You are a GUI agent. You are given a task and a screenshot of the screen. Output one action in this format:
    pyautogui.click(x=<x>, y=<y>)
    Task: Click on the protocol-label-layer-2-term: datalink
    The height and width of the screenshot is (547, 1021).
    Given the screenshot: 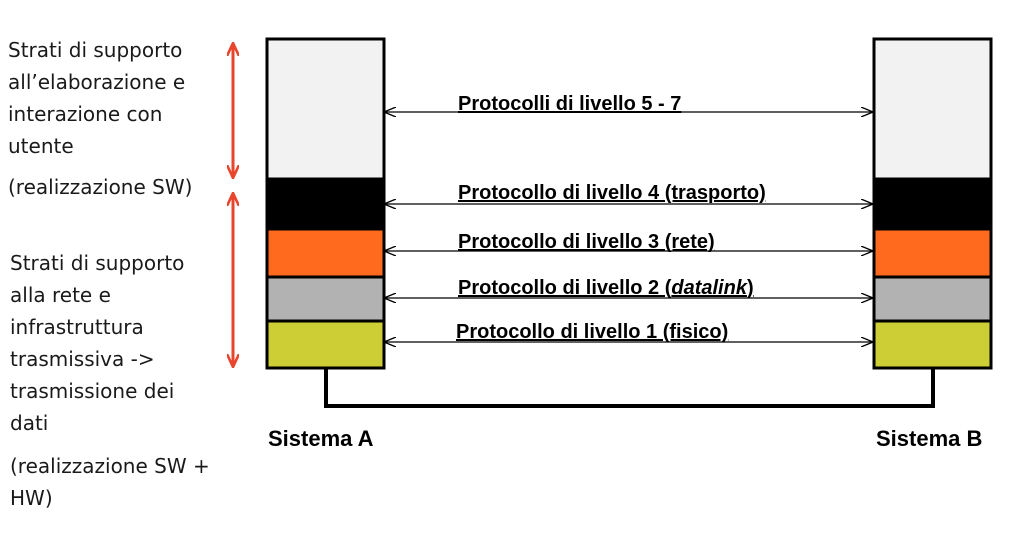 What is the action you would take?
    pyautogui.click(x=709, y=288)
    